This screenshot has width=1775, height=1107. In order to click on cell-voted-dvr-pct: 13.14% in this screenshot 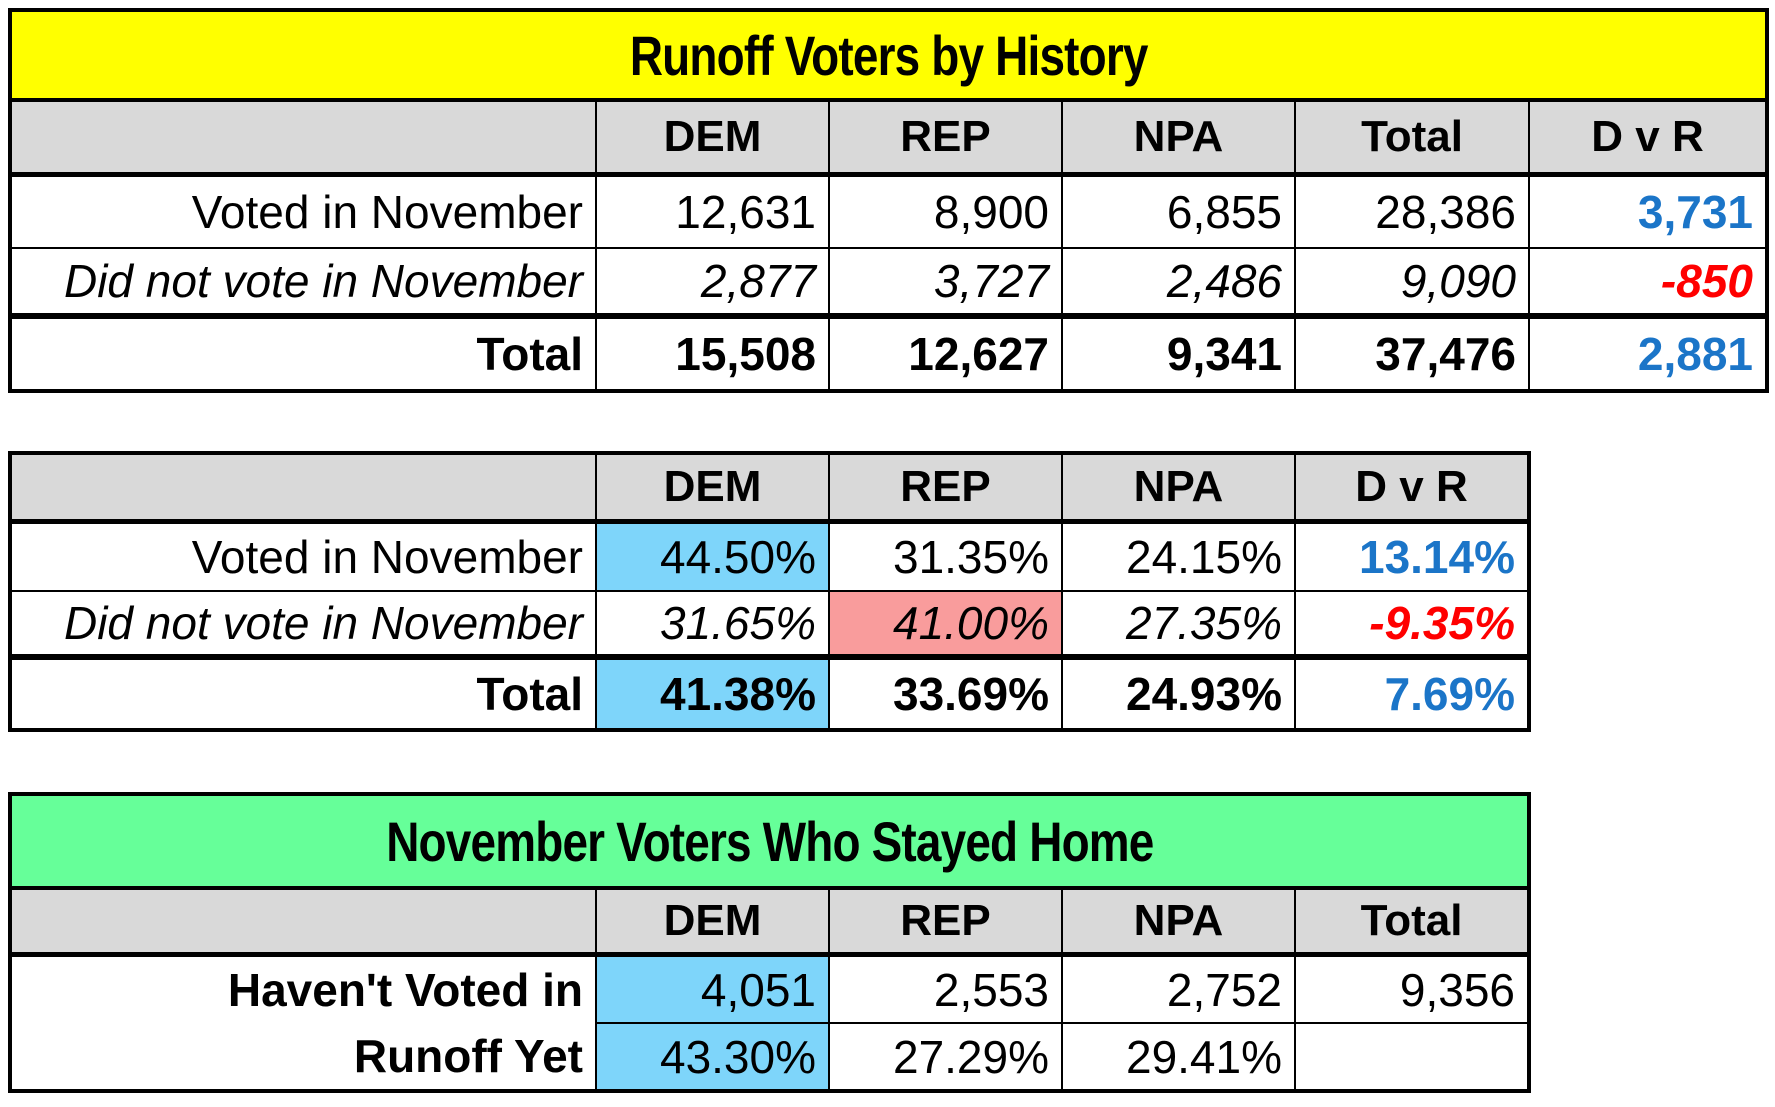, I will do `click(1412, 556)`.